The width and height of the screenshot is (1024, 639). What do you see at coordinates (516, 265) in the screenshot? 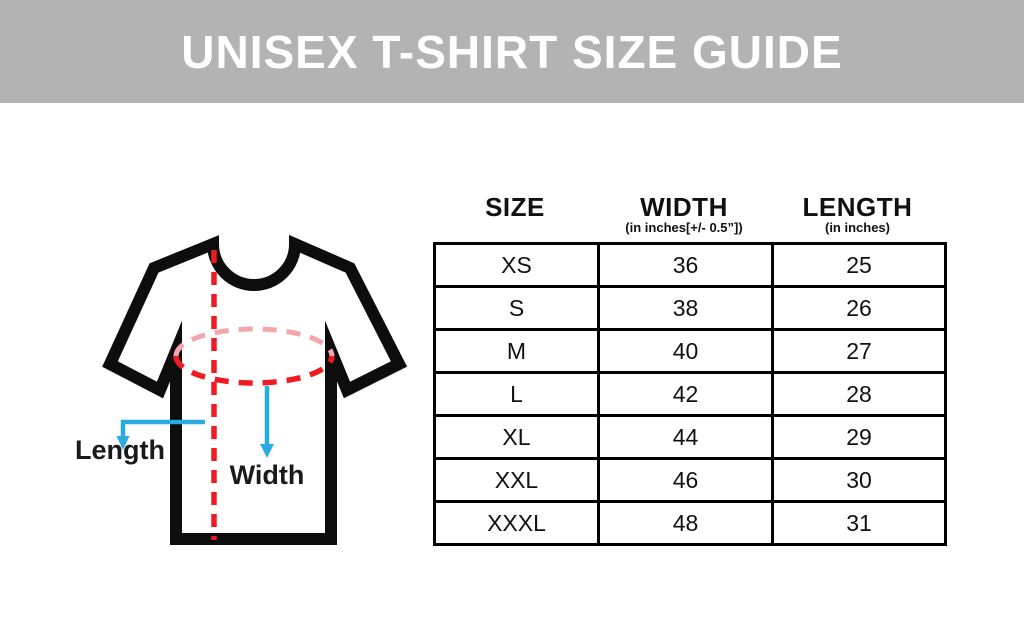
I see `size-cell: XS` at bounding box center [516, 265].